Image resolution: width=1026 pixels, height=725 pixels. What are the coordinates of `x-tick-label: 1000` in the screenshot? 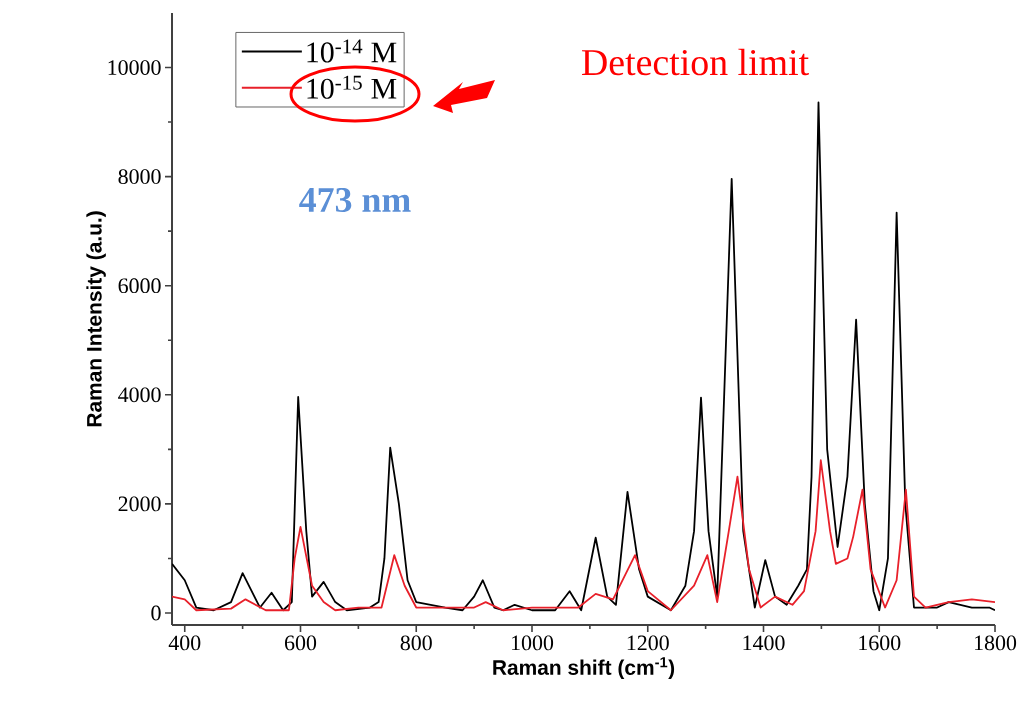 It's located at (533, 643).